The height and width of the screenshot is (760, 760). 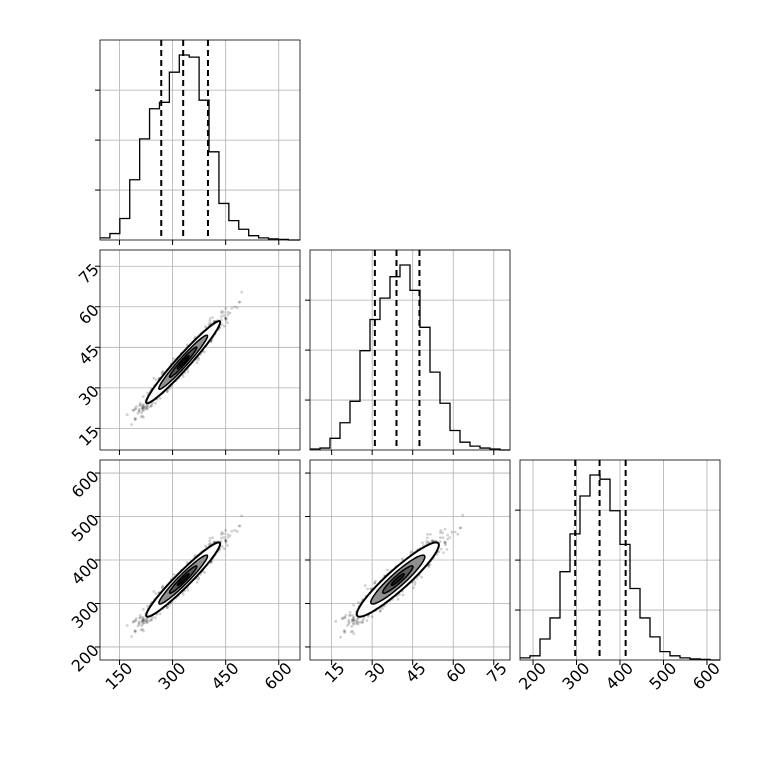 What do you see at coordinates (85, 527) in the screenshot?
I see `y-tick-label: 500` at bounding box center [85, 527].